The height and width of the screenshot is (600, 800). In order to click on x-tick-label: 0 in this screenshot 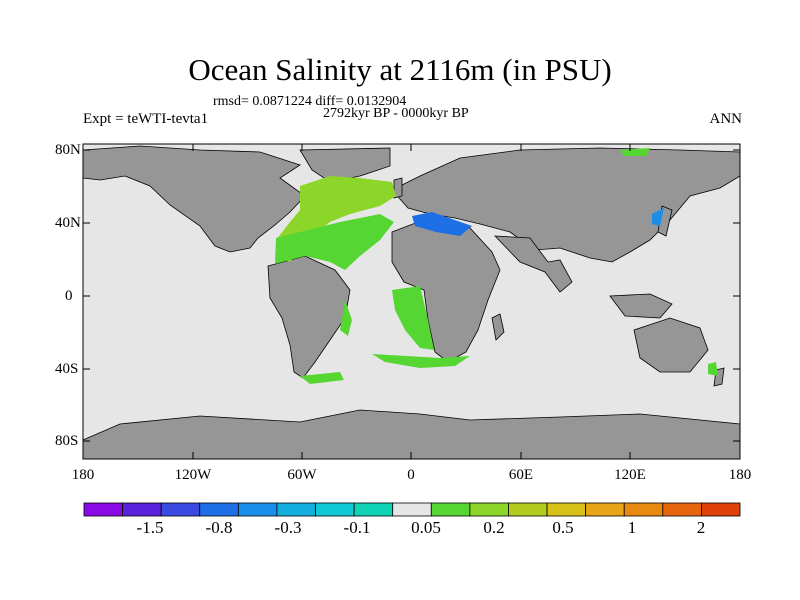, I will do `click(411, 475)`.